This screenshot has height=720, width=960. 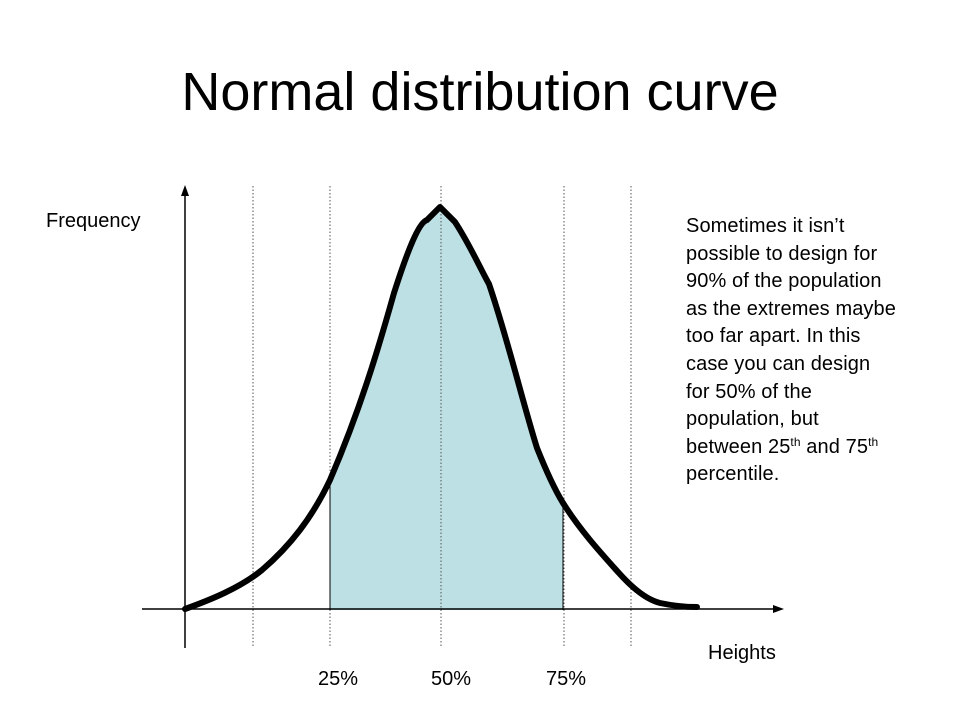 What do you see at coordinates (733, 474) in the screenshot?
I see `note-line: percentile.` at bounding box center [733, 474].